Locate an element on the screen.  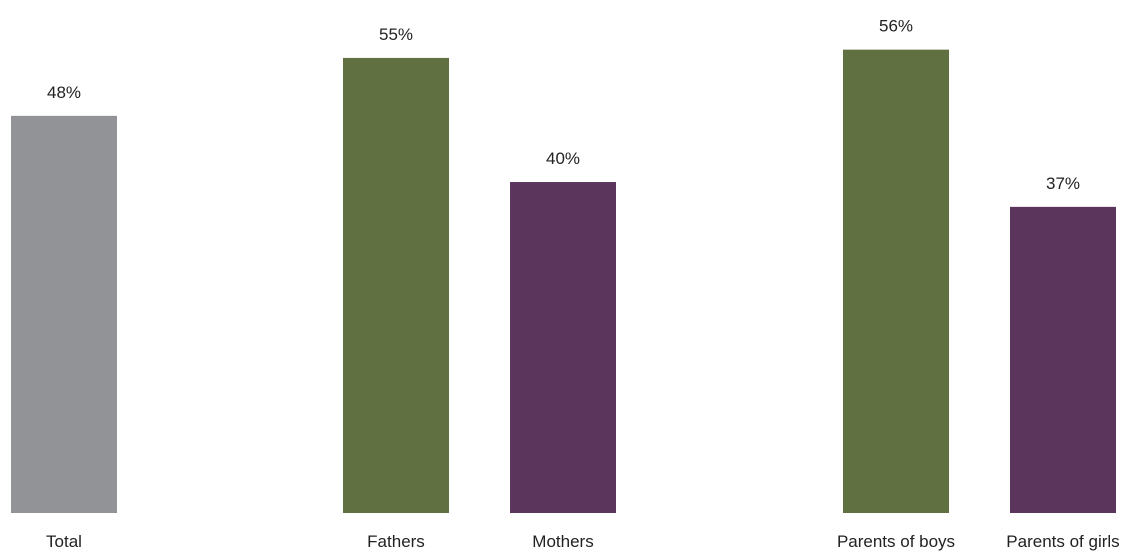
category-label-total: Total is located at coordinates (64, 541).